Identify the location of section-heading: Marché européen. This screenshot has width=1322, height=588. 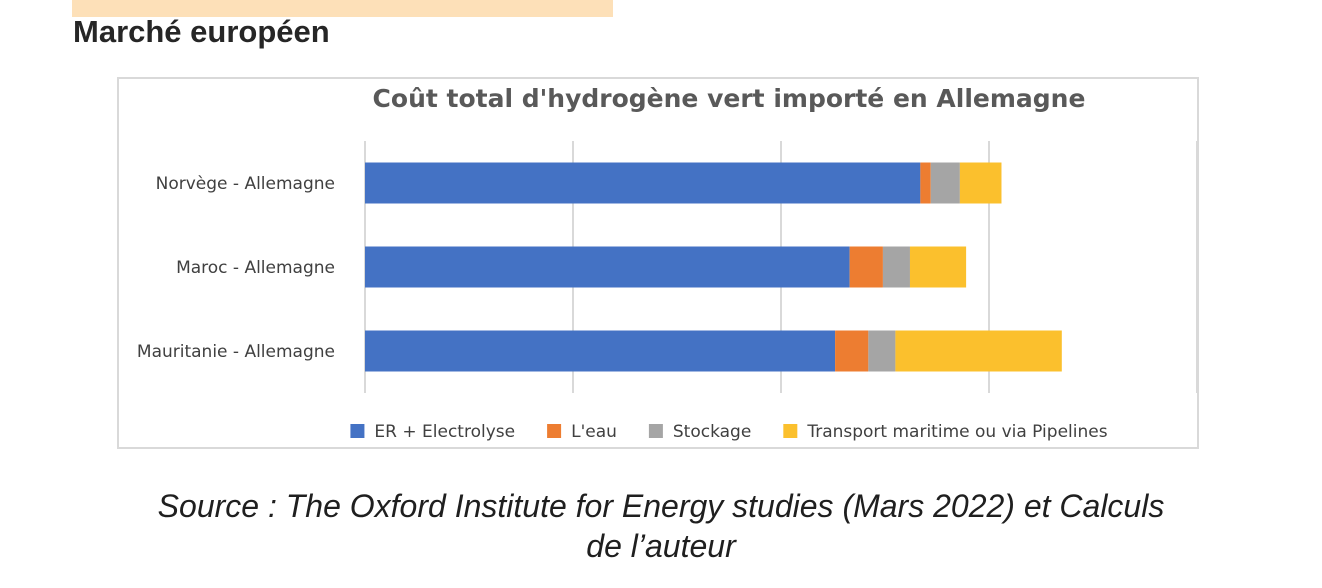
(201, 31).